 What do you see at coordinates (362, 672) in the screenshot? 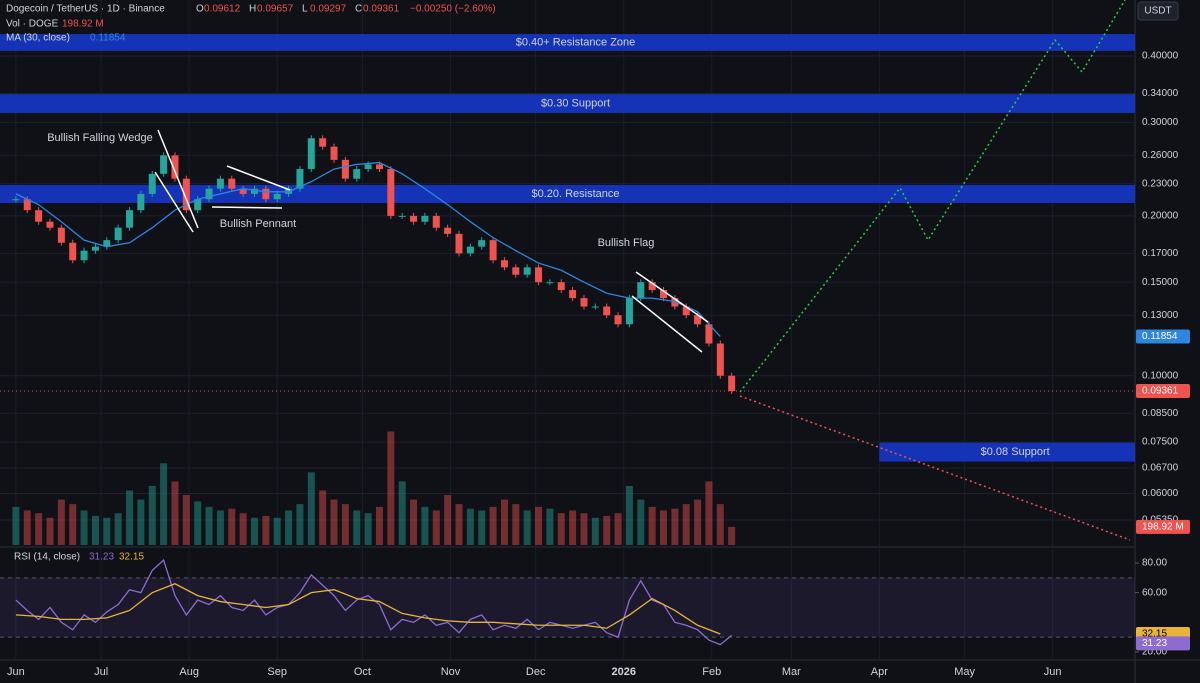
I see `x-tick-label: Oct` at bounding box center [362, 672].